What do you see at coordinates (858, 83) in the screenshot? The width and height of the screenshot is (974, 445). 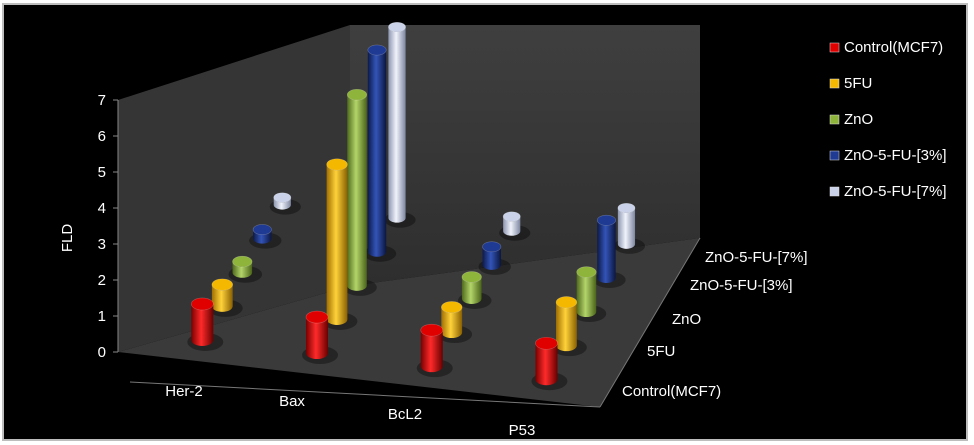 I see `legend-label: 5FU` at bounding box center [858, 83].